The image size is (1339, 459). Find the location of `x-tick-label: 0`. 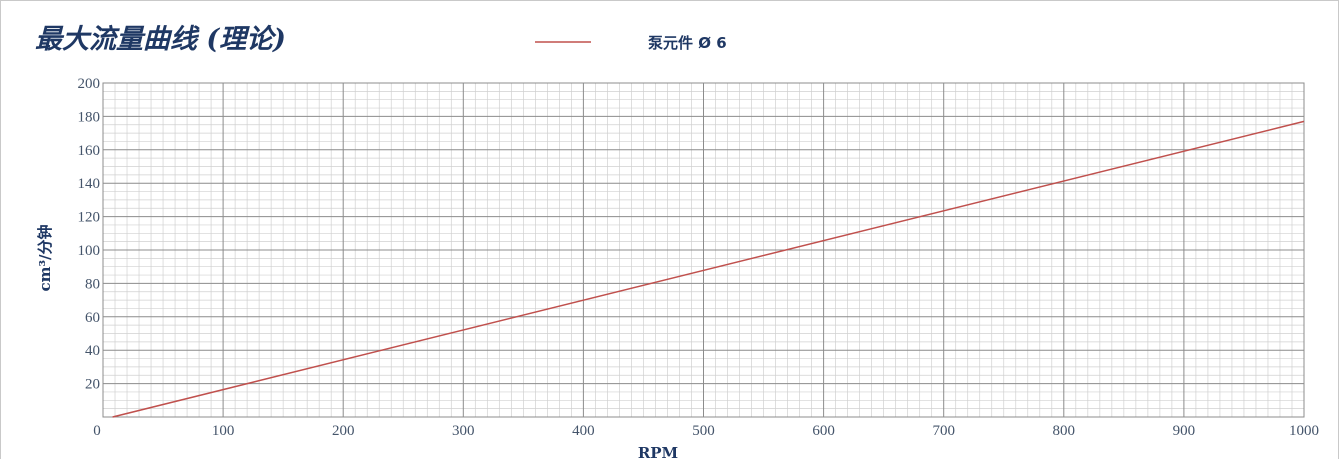

x-tick-label: 0 is located at coordinates (97, 431).